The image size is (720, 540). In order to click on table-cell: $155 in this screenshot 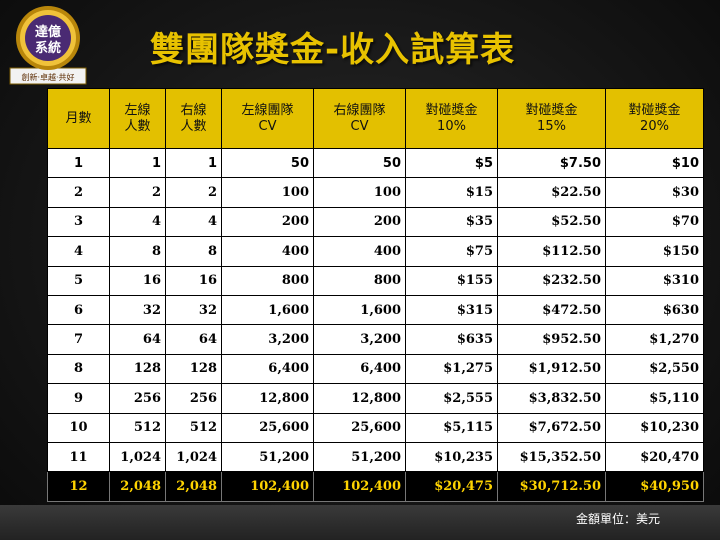, I will do `click(451, 280)`.